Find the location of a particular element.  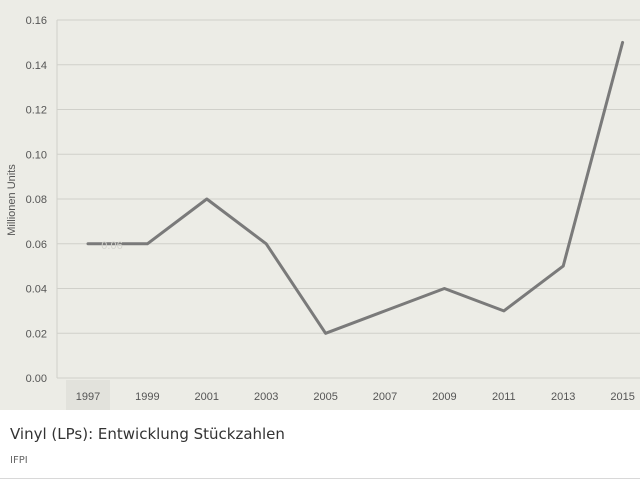

y-tick-label: 0.14 is located at coordinates (36, 66).